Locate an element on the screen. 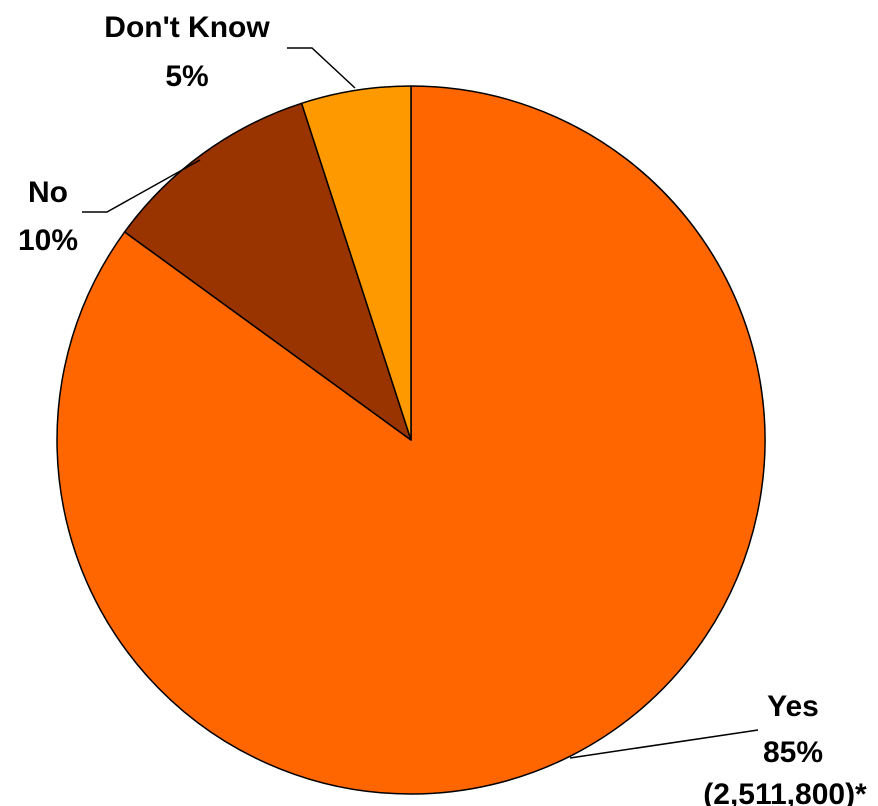 The height and width of the screenshot is (806, 878). leader-line-dont-know is located at coordinates (321, 68).